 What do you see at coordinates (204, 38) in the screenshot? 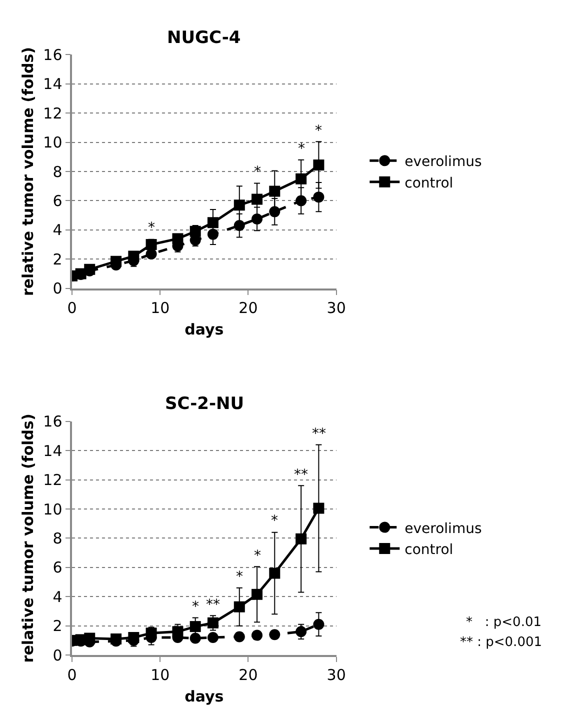
I see `chart-title: NUGC-4` at bounding box center [204, 38].